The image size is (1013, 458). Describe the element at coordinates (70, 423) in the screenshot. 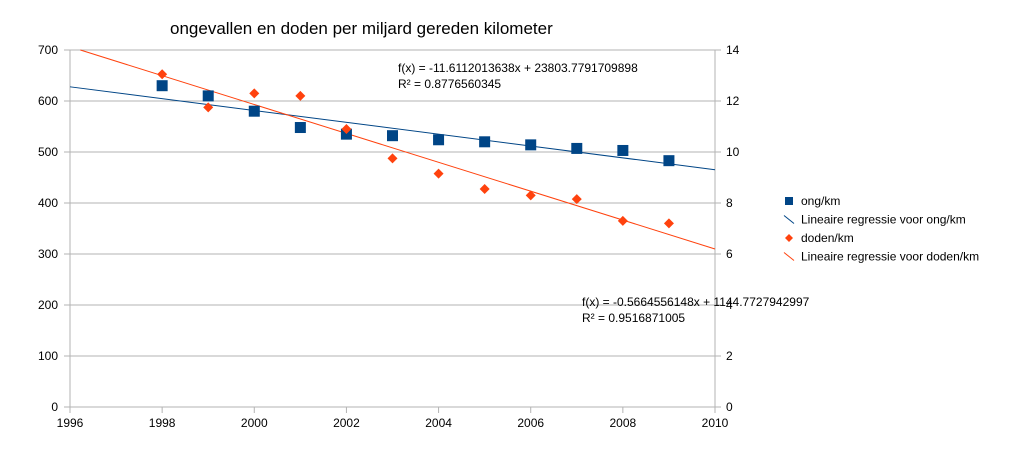

I see `x-tick-label: 1996` at that location.